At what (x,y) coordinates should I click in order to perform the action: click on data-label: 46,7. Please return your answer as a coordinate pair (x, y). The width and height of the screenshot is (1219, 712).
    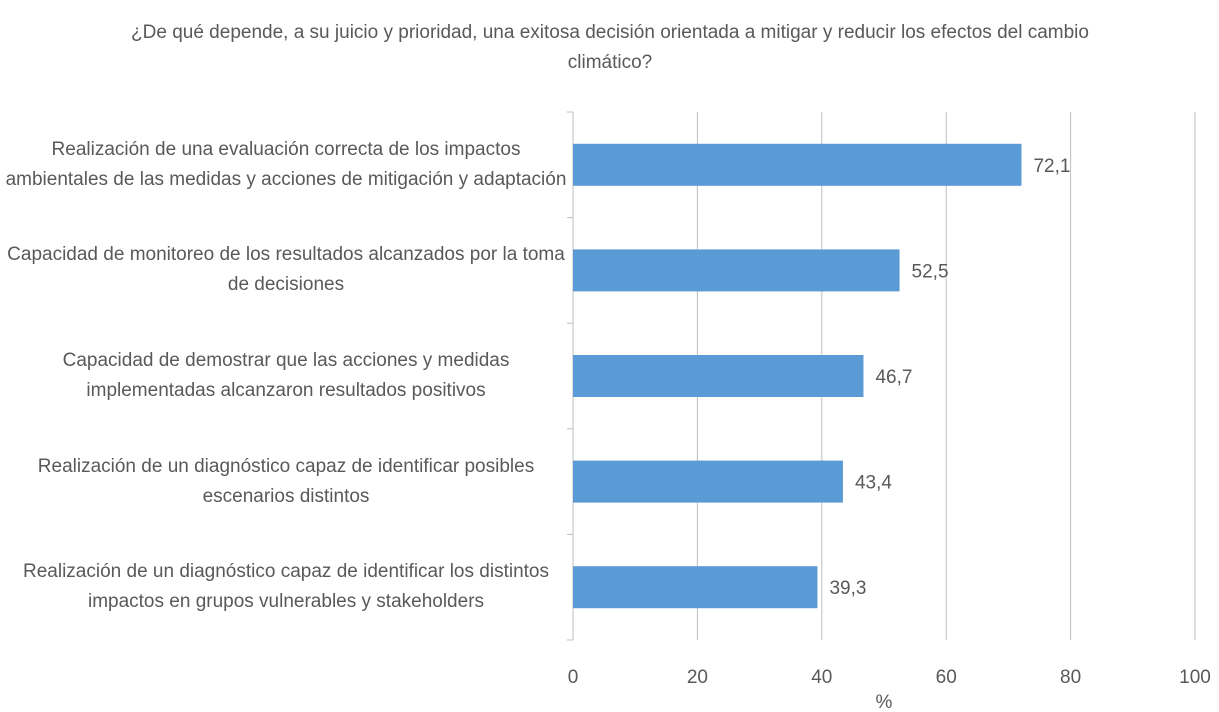
    Looking at the image, I should click on (893, 377).